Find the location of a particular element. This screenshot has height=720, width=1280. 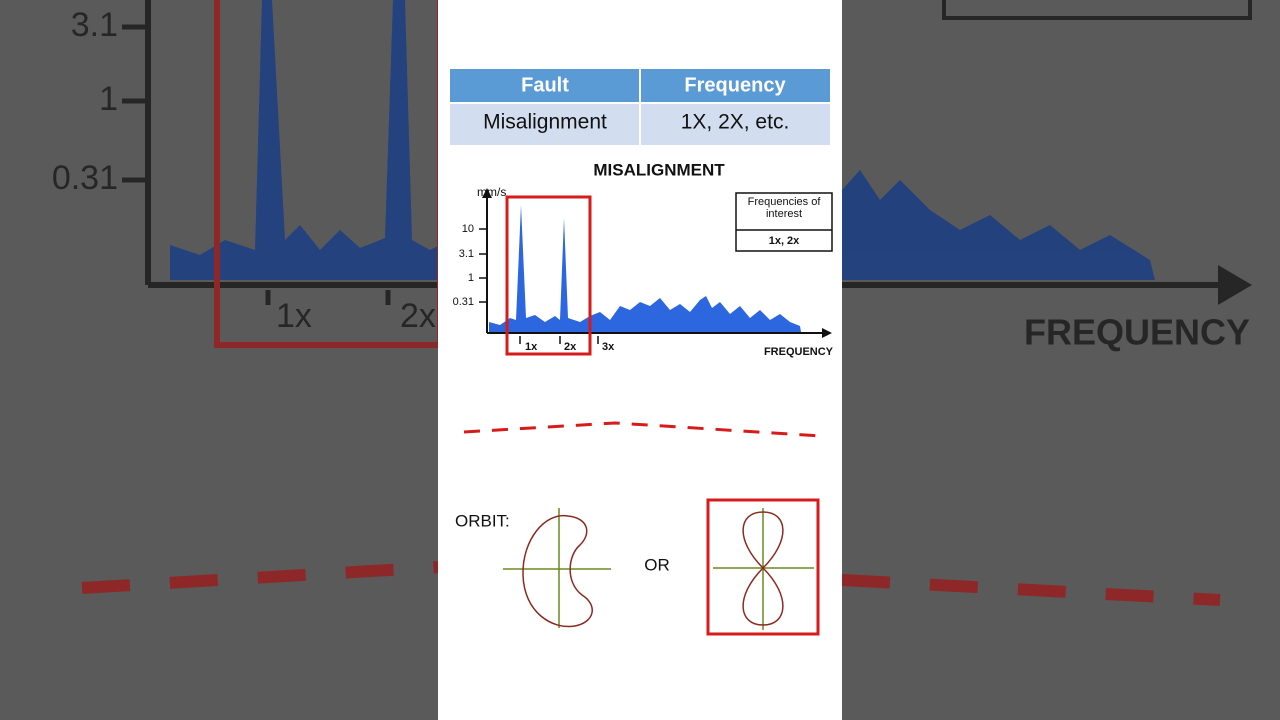

legend-title-box: Frequencies of interest is located at coordinates (784, 208).